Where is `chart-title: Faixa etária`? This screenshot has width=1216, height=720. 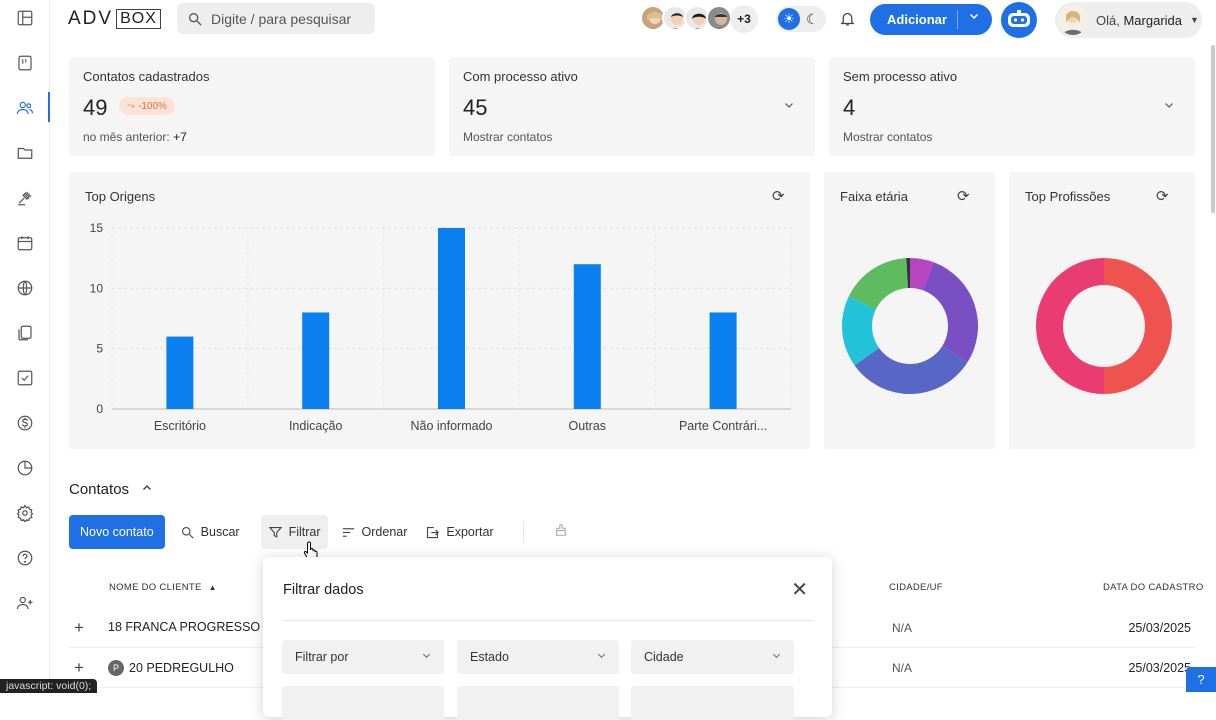 chart-title: Faixa etária is located at coordinates (874, 196).